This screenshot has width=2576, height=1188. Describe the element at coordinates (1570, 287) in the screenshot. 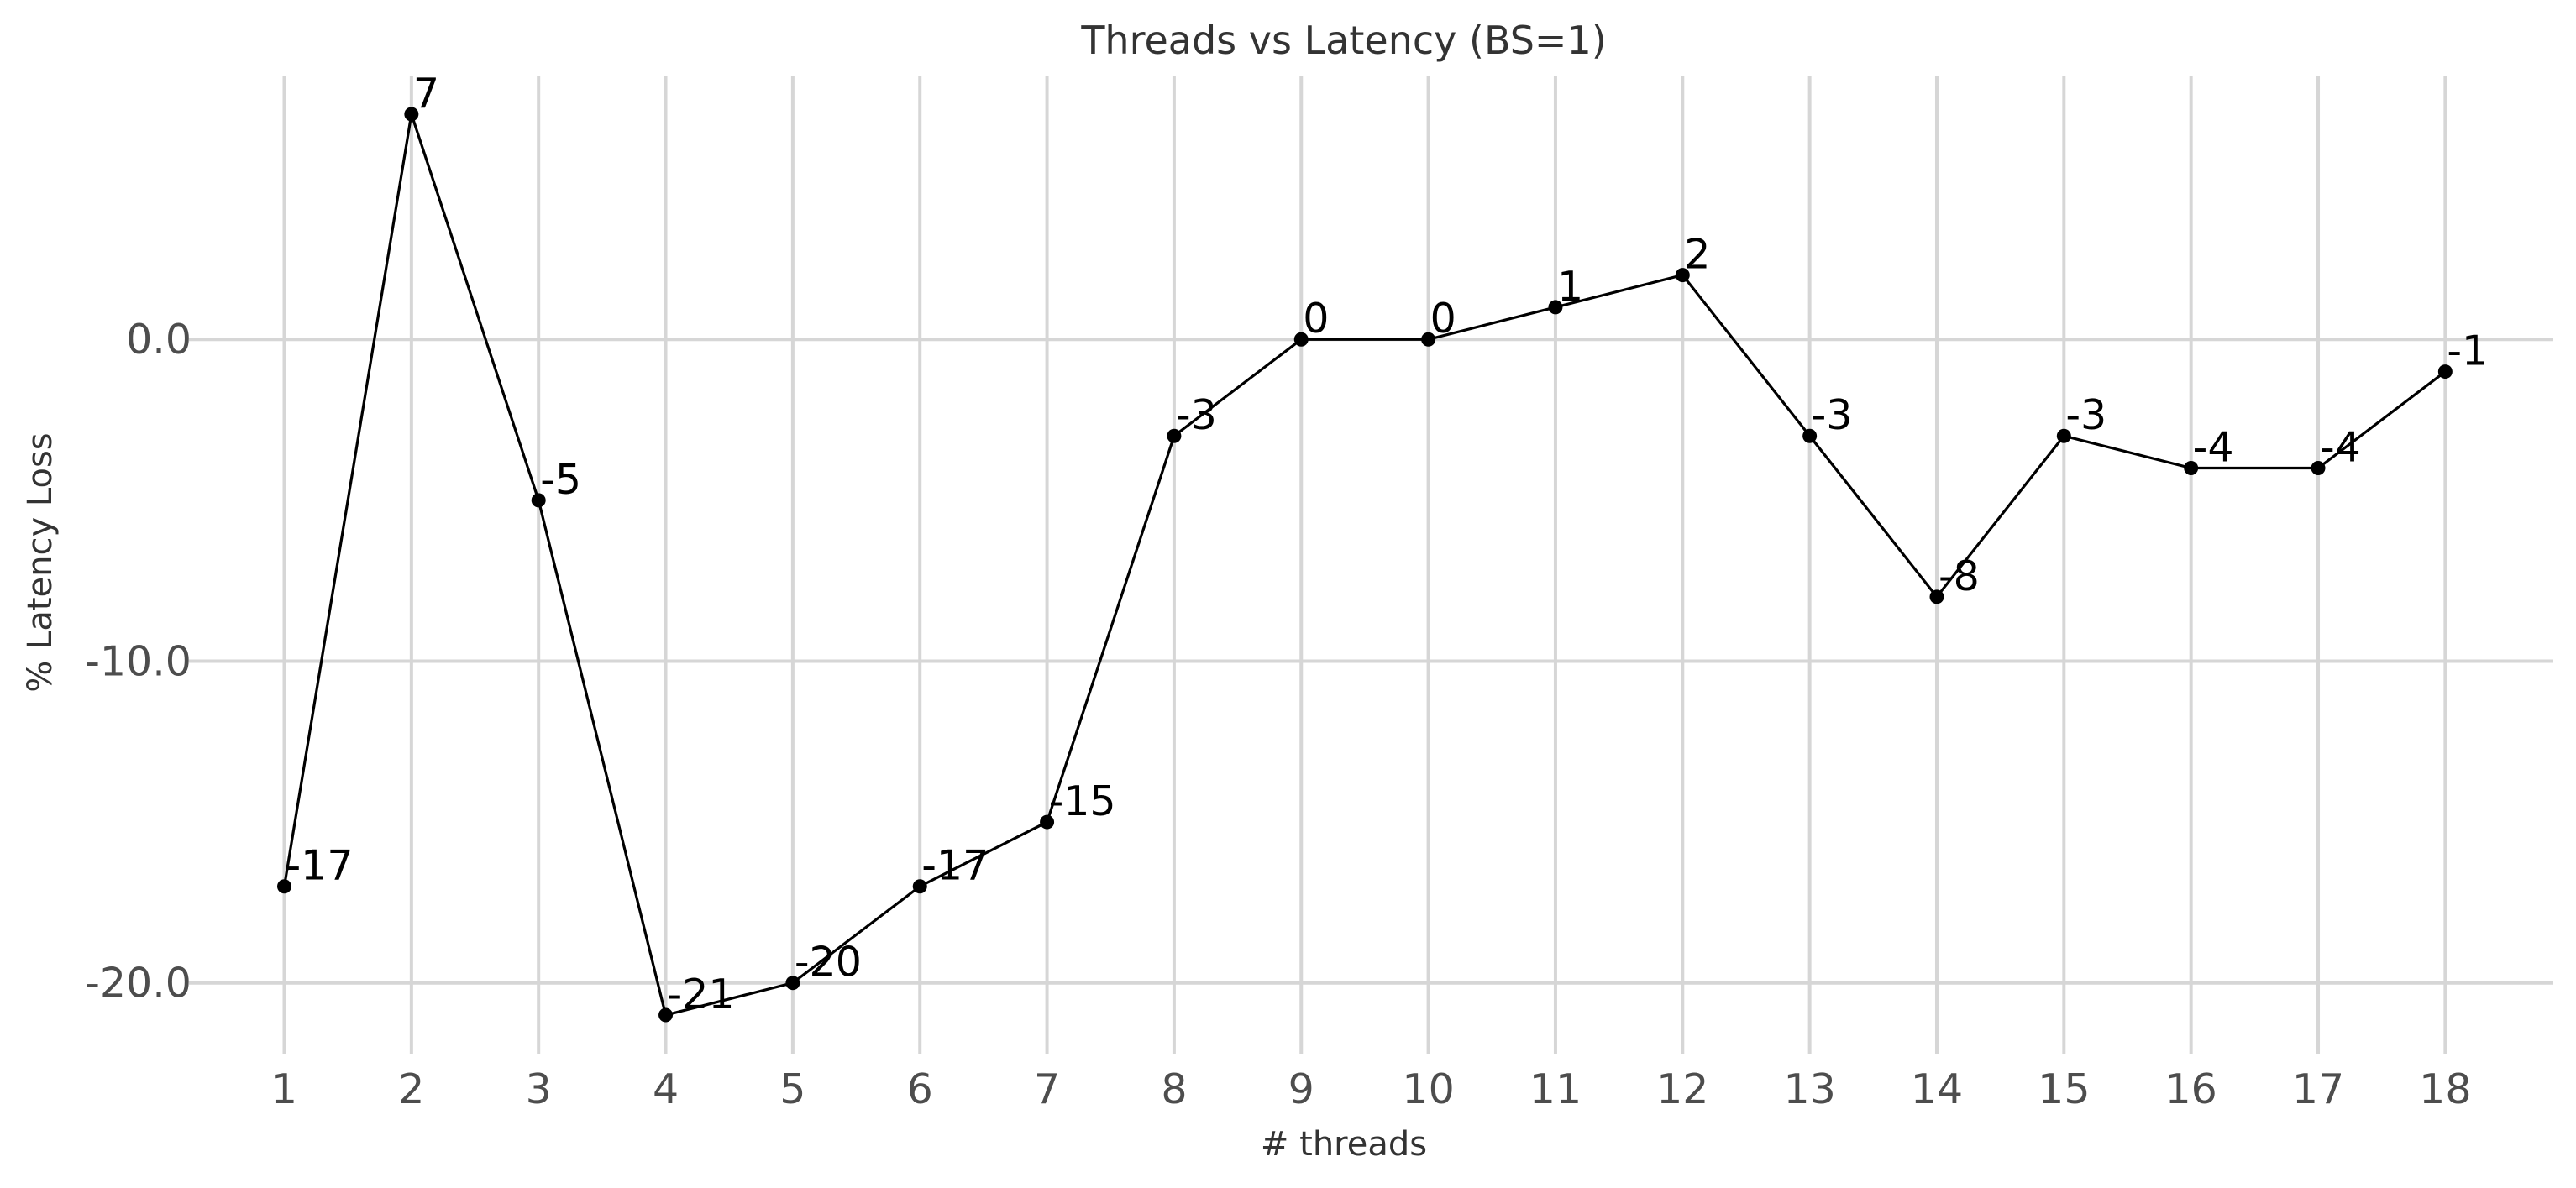

I see `data-label: 1` at that location.